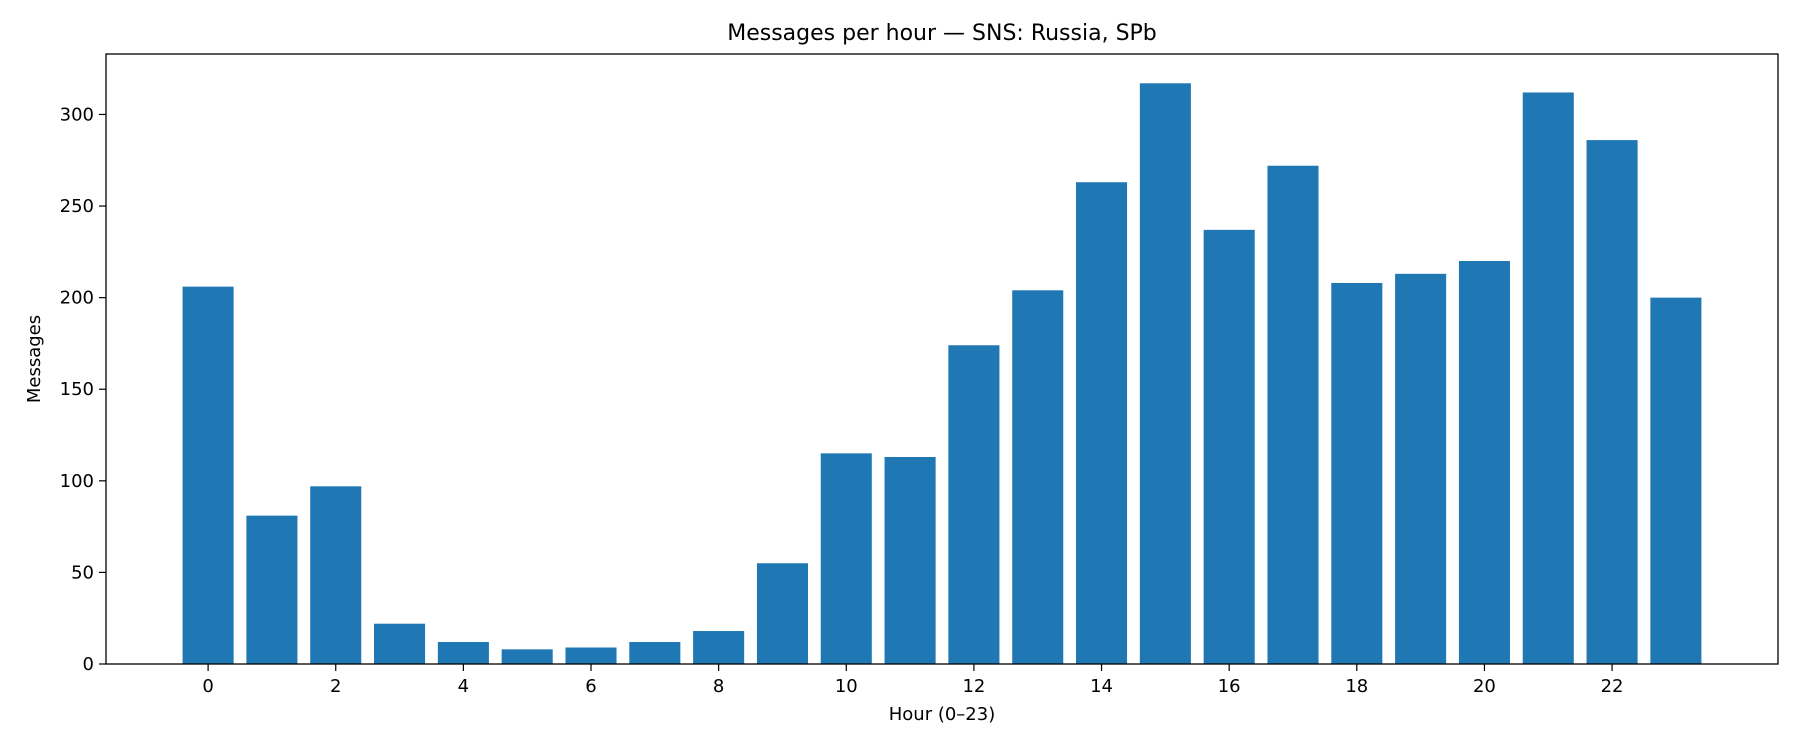 The width and height of the screenshot is (1800, 750). I want to click on y-tick-label: 100, so click(77, 481).